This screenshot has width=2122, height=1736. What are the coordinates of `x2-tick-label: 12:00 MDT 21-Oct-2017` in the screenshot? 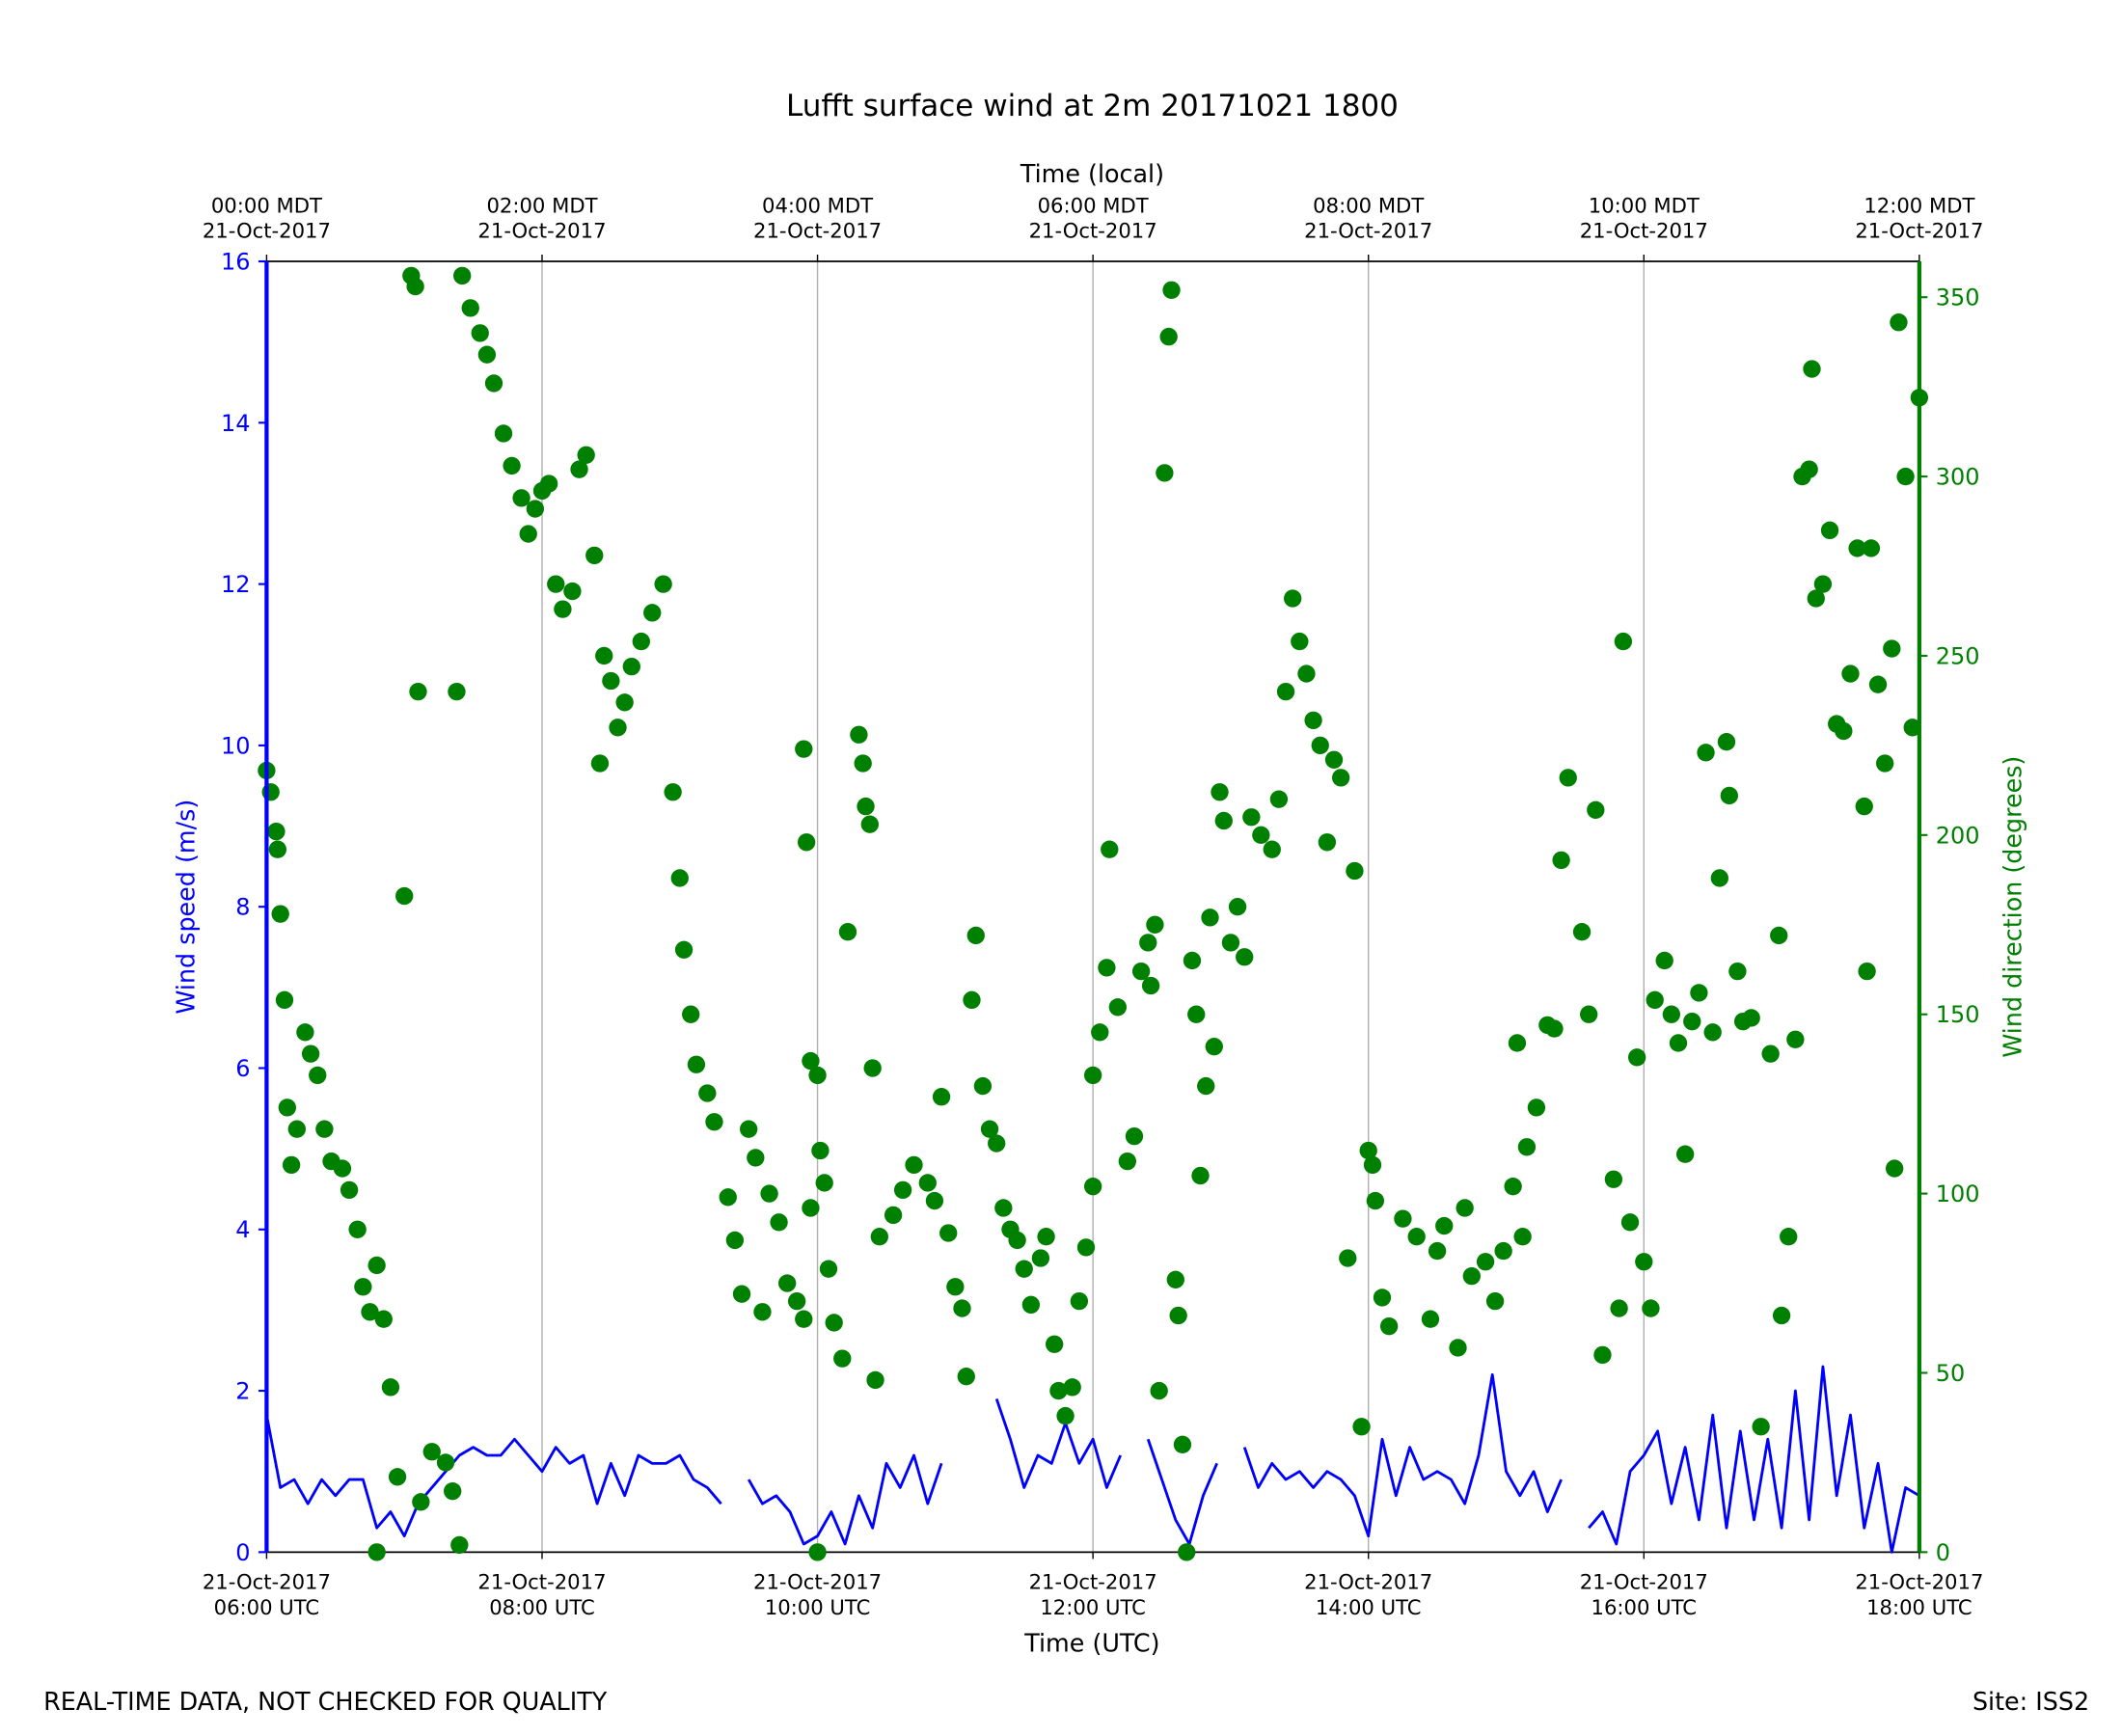 It's located at (1919, 217).